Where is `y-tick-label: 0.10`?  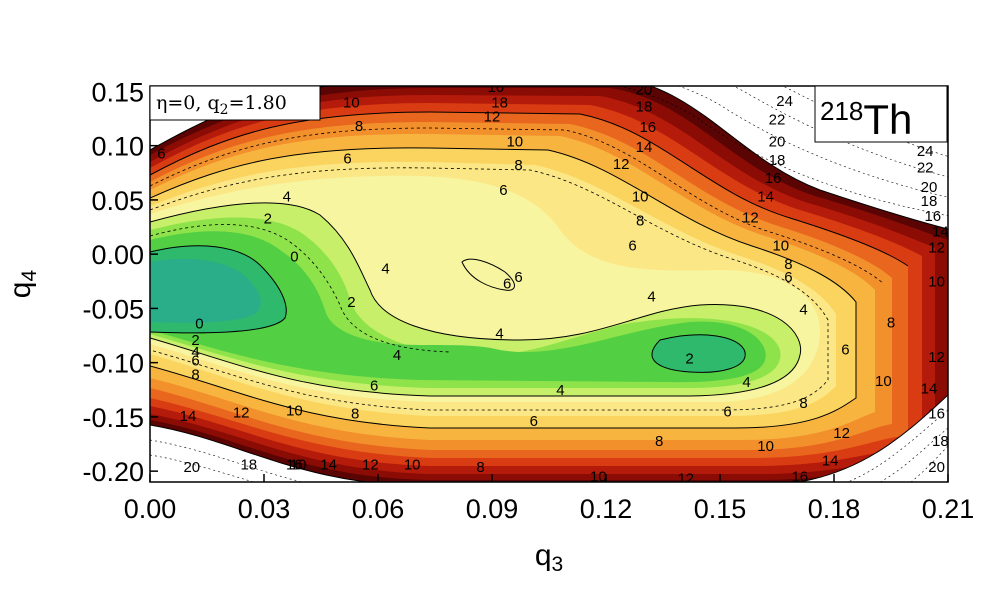
y-tick-label: 0.10 is located at coordinates (117, 147).